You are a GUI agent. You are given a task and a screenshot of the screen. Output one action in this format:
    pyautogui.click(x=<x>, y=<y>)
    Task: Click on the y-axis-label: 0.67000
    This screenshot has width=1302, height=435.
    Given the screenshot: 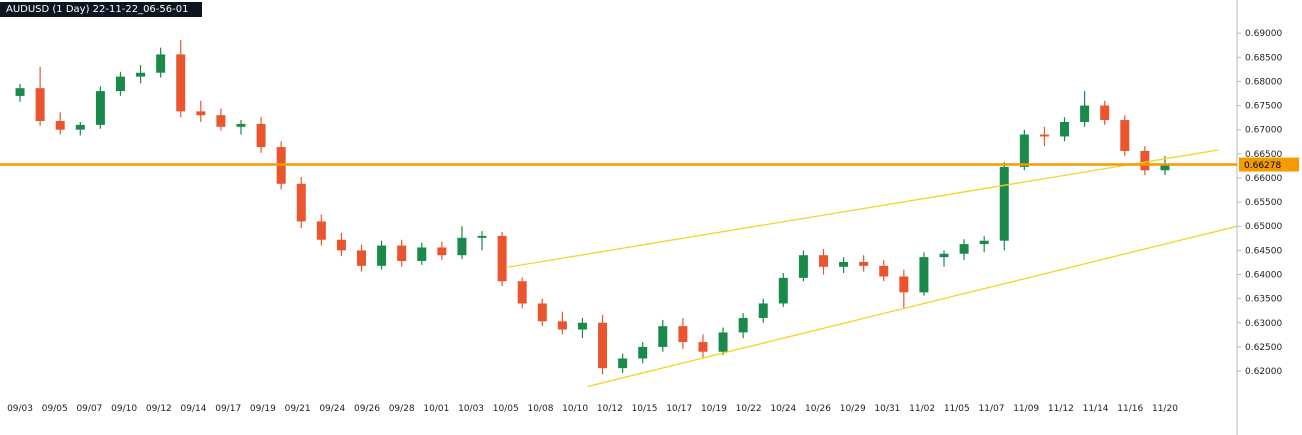 What is the action you would take?
    pyautogui.click(x=1263, y=131)
    